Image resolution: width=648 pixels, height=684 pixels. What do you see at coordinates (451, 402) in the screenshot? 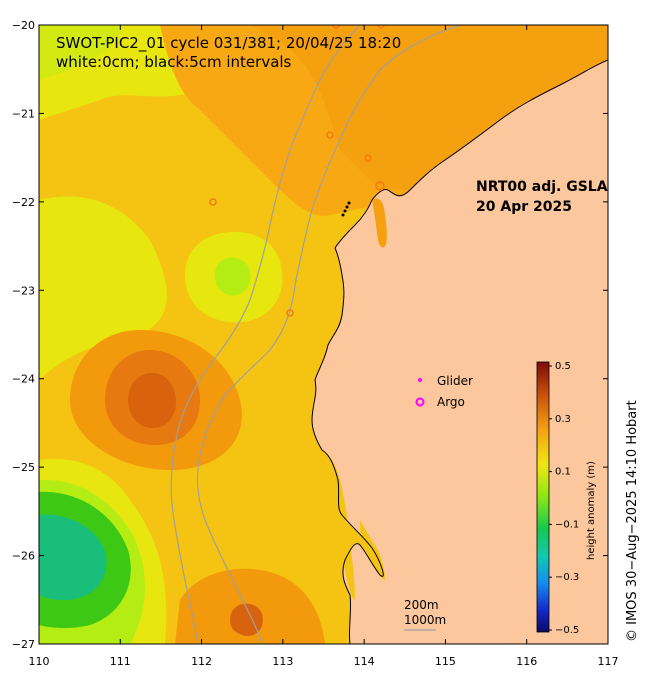
I see `argo-legend-label: Argo` at bounding box center [451, 402].